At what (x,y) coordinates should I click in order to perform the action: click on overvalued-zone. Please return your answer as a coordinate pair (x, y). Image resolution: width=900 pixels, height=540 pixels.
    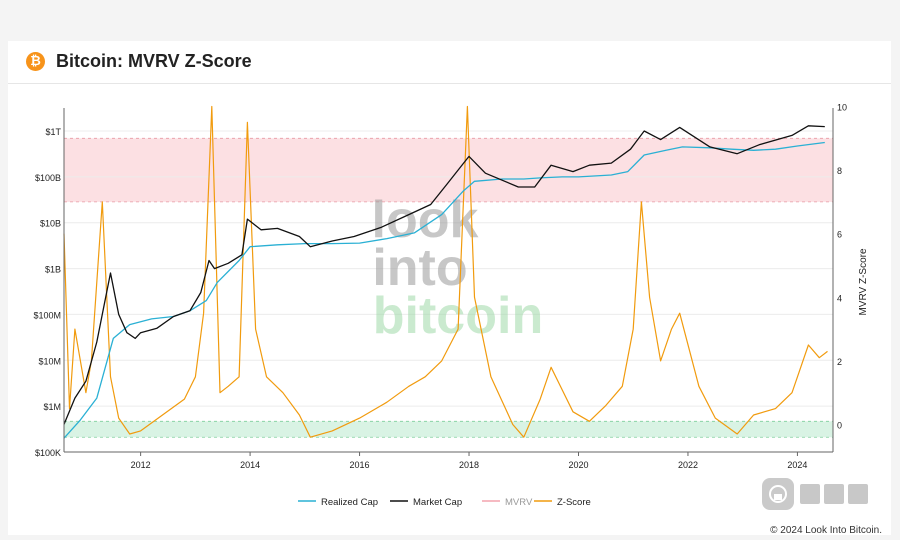
    Looking at the image, I should click on (448, 170).